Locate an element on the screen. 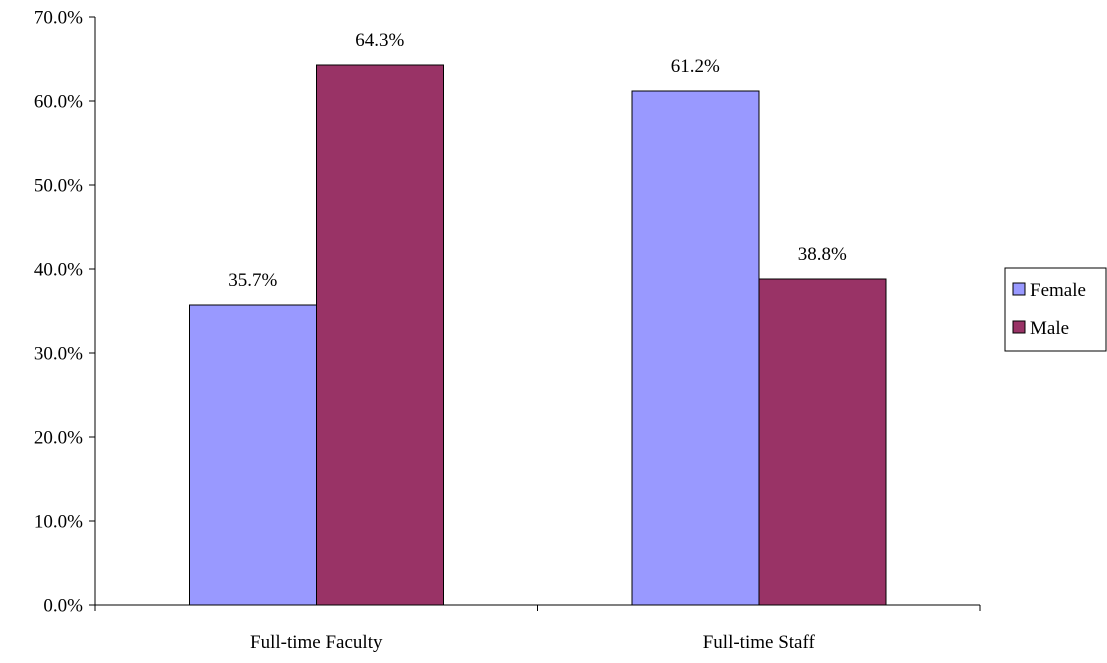 This screenshot has height=663, width=1107. y-tick-label: 20.0% is located at coordinates (58, 438).